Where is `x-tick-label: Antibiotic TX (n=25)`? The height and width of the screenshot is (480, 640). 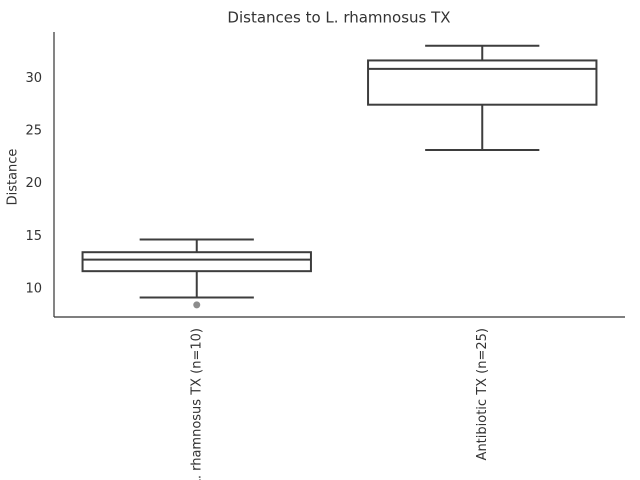
x-tick-label: Antibiotic TX (n=25) is located at coordinates (482, 394).